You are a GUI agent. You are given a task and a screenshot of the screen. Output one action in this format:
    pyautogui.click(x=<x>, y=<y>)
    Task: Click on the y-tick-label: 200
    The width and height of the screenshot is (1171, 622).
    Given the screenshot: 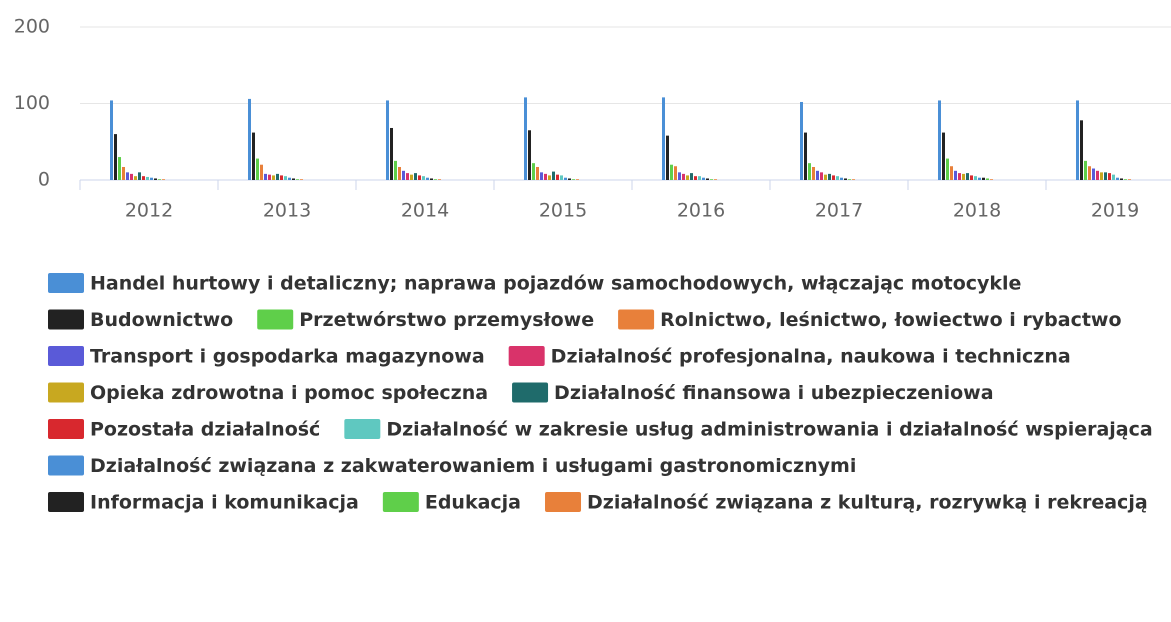 What is the action you would take?
    pyautogui.click(x=32, y=27)
    